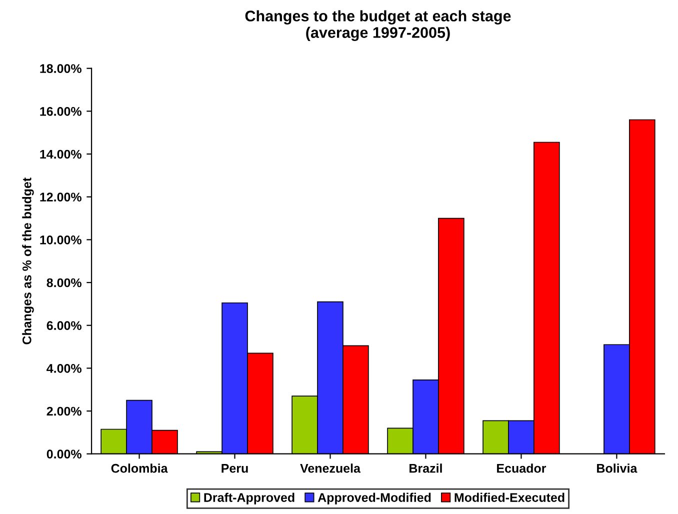  I want to click on y-tick-label: 18.00%, so click(61, 69).